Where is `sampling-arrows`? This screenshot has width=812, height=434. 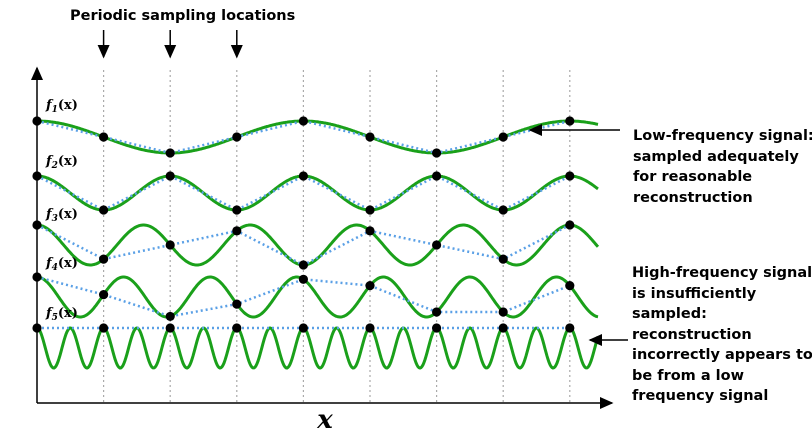 sampling-arrows is located at coordinates (170, 44).